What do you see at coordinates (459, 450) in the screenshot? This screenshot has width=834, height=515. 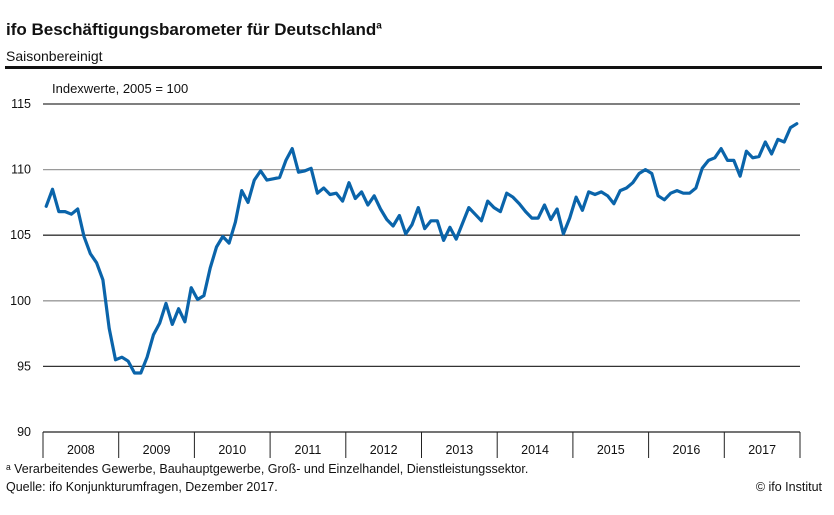 I see `x-tick-label: 2013` at bounding box center [459, 450].